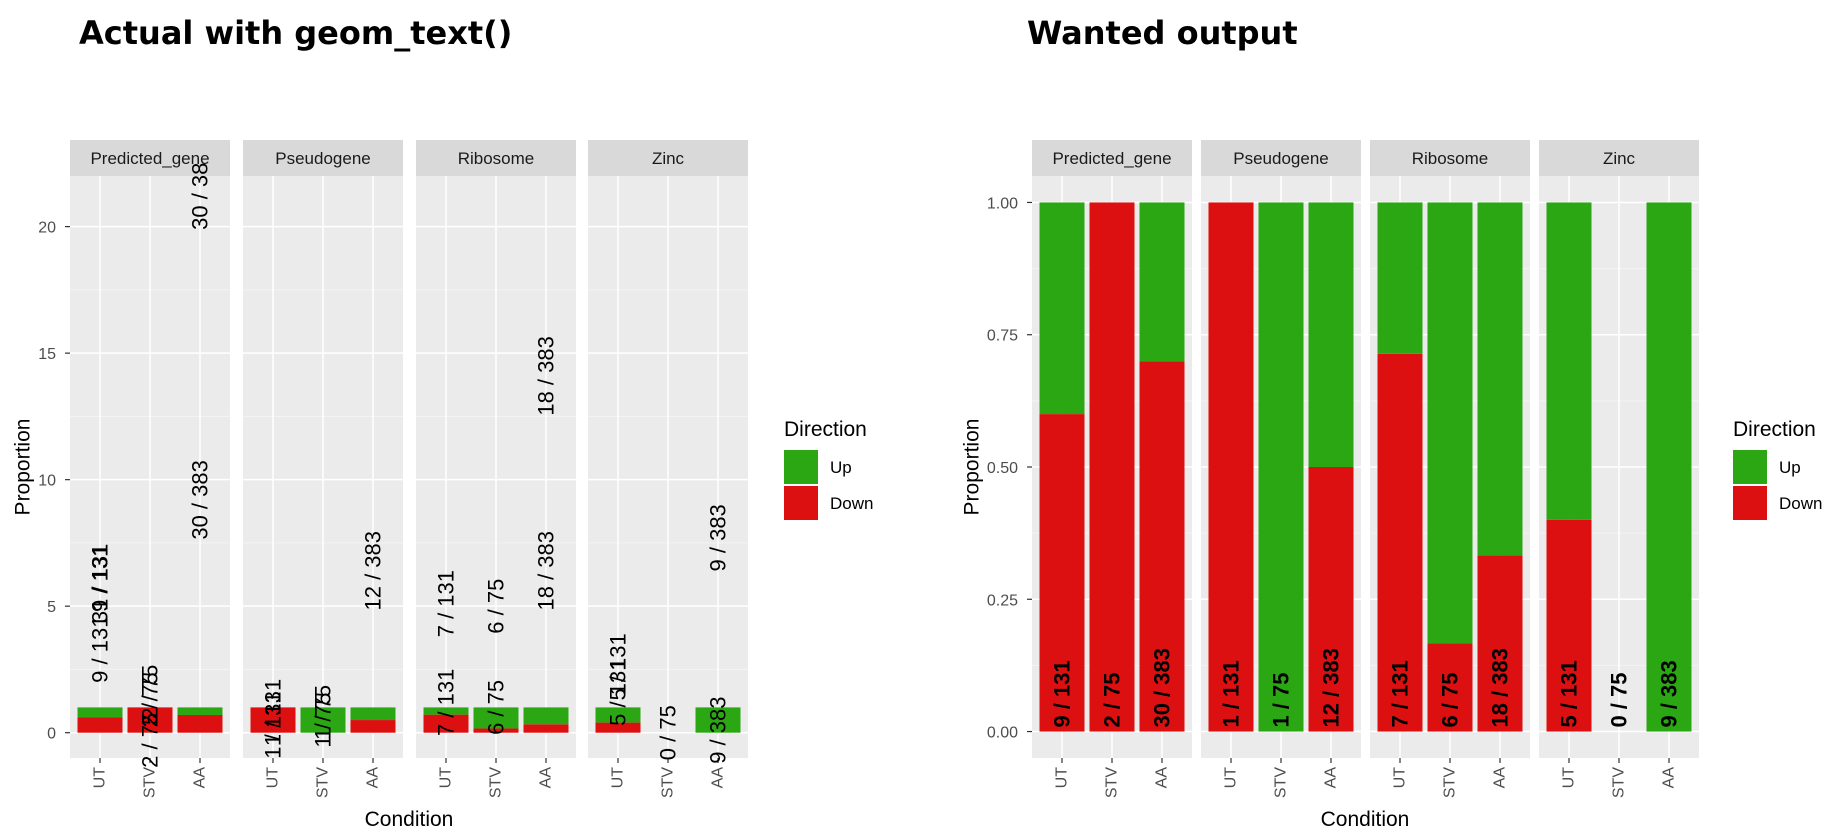 This screenshot has width=1840, height=839. I want to click on y-axis-title: Proportion, so click(23, 467).